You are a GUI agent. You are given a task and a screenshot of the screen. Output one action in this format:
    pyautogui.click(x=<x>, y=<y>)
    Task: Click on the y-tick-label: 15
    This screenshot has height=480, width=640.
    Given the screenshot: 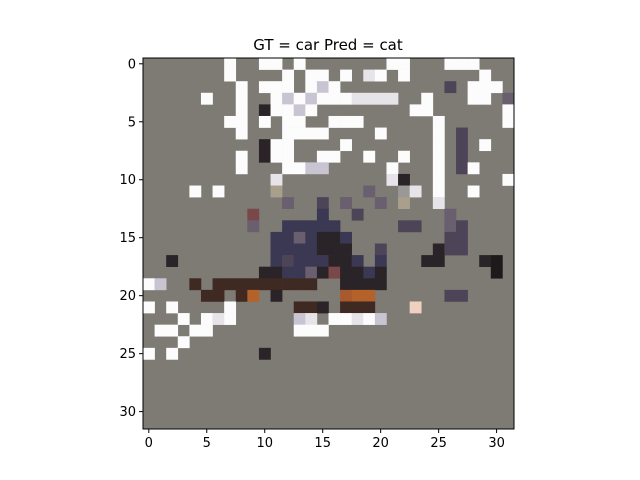 What is the action you would take?
    pyautogui.click(x=127, y=238)
    